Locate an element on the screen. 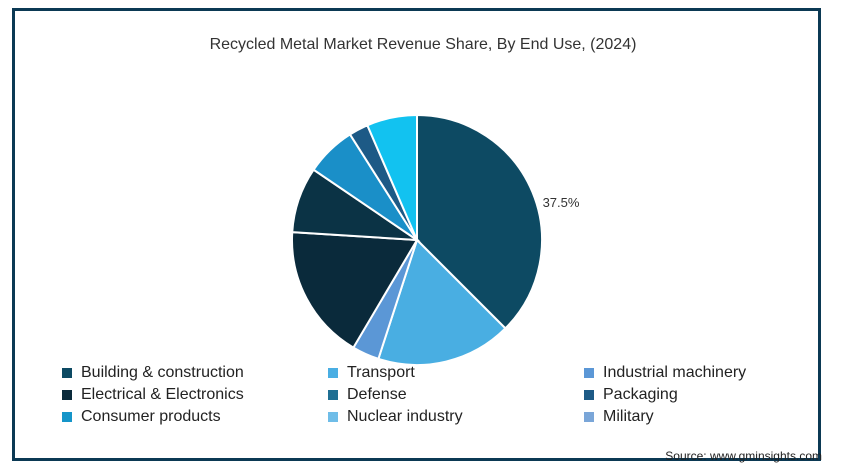 This screenshot has width=846, height=475. legend-item-consumer-products: Consumer products is located at coordinates (141, 417).